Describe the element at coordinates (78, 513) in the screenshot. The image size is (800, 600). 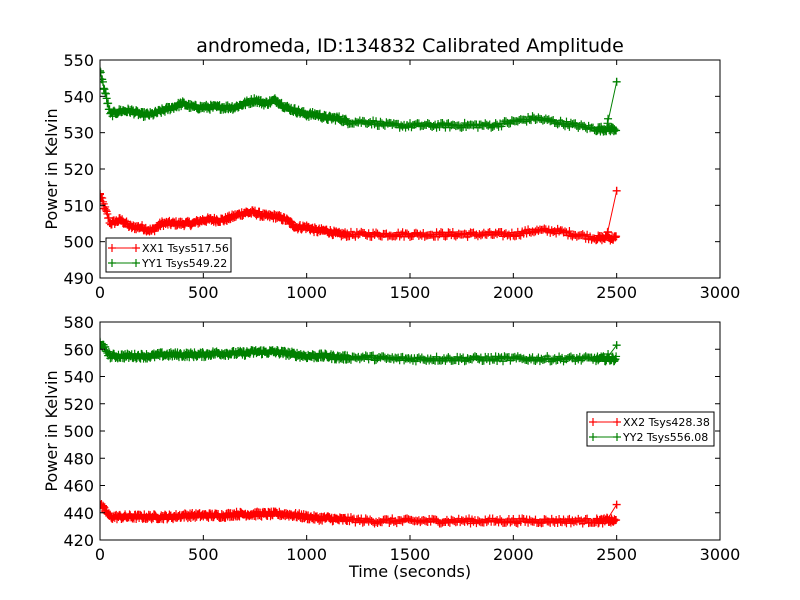
I see `y-tick-label: 440` at that location.